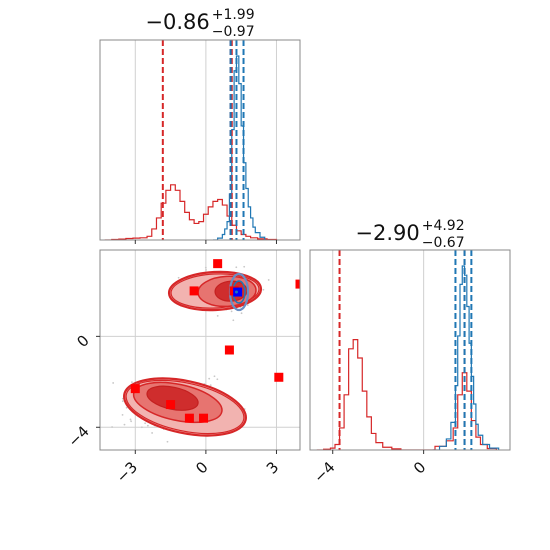  I want to click on joint-x-tick-label: 3, so click(272, 467).